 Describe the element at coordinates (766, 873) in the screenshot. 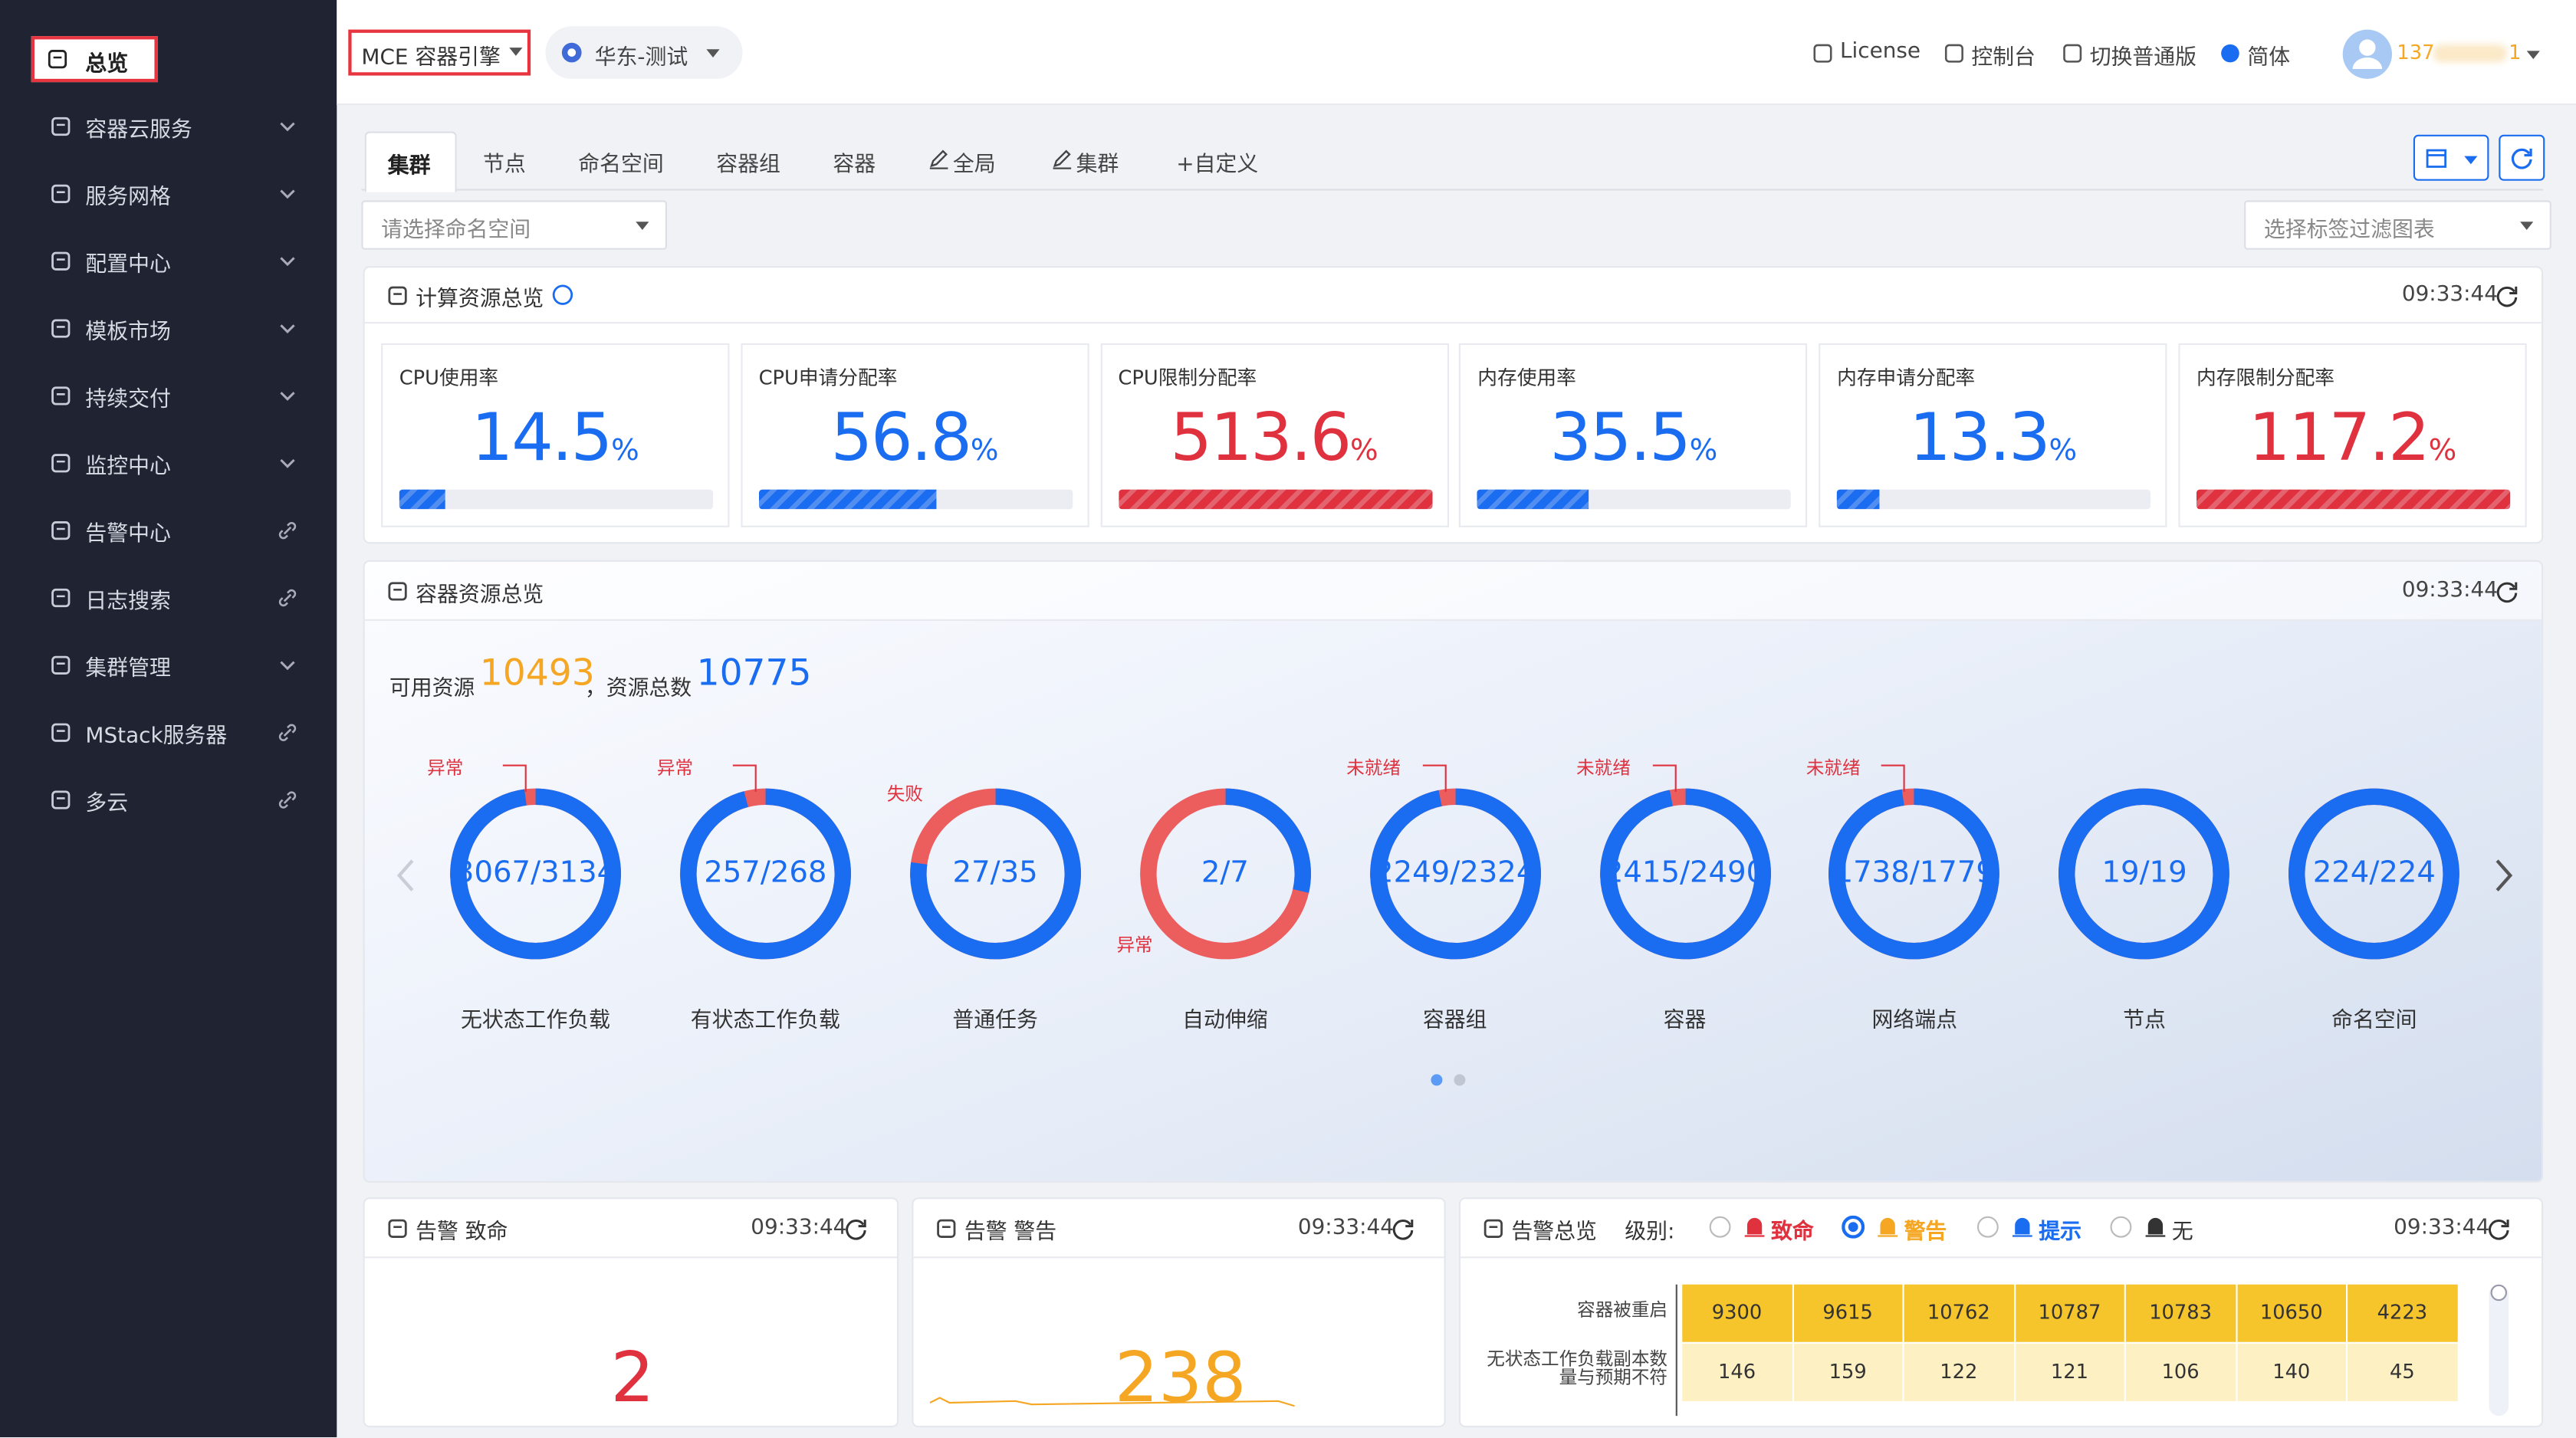

I see `ring-value: 257/268` at that location.